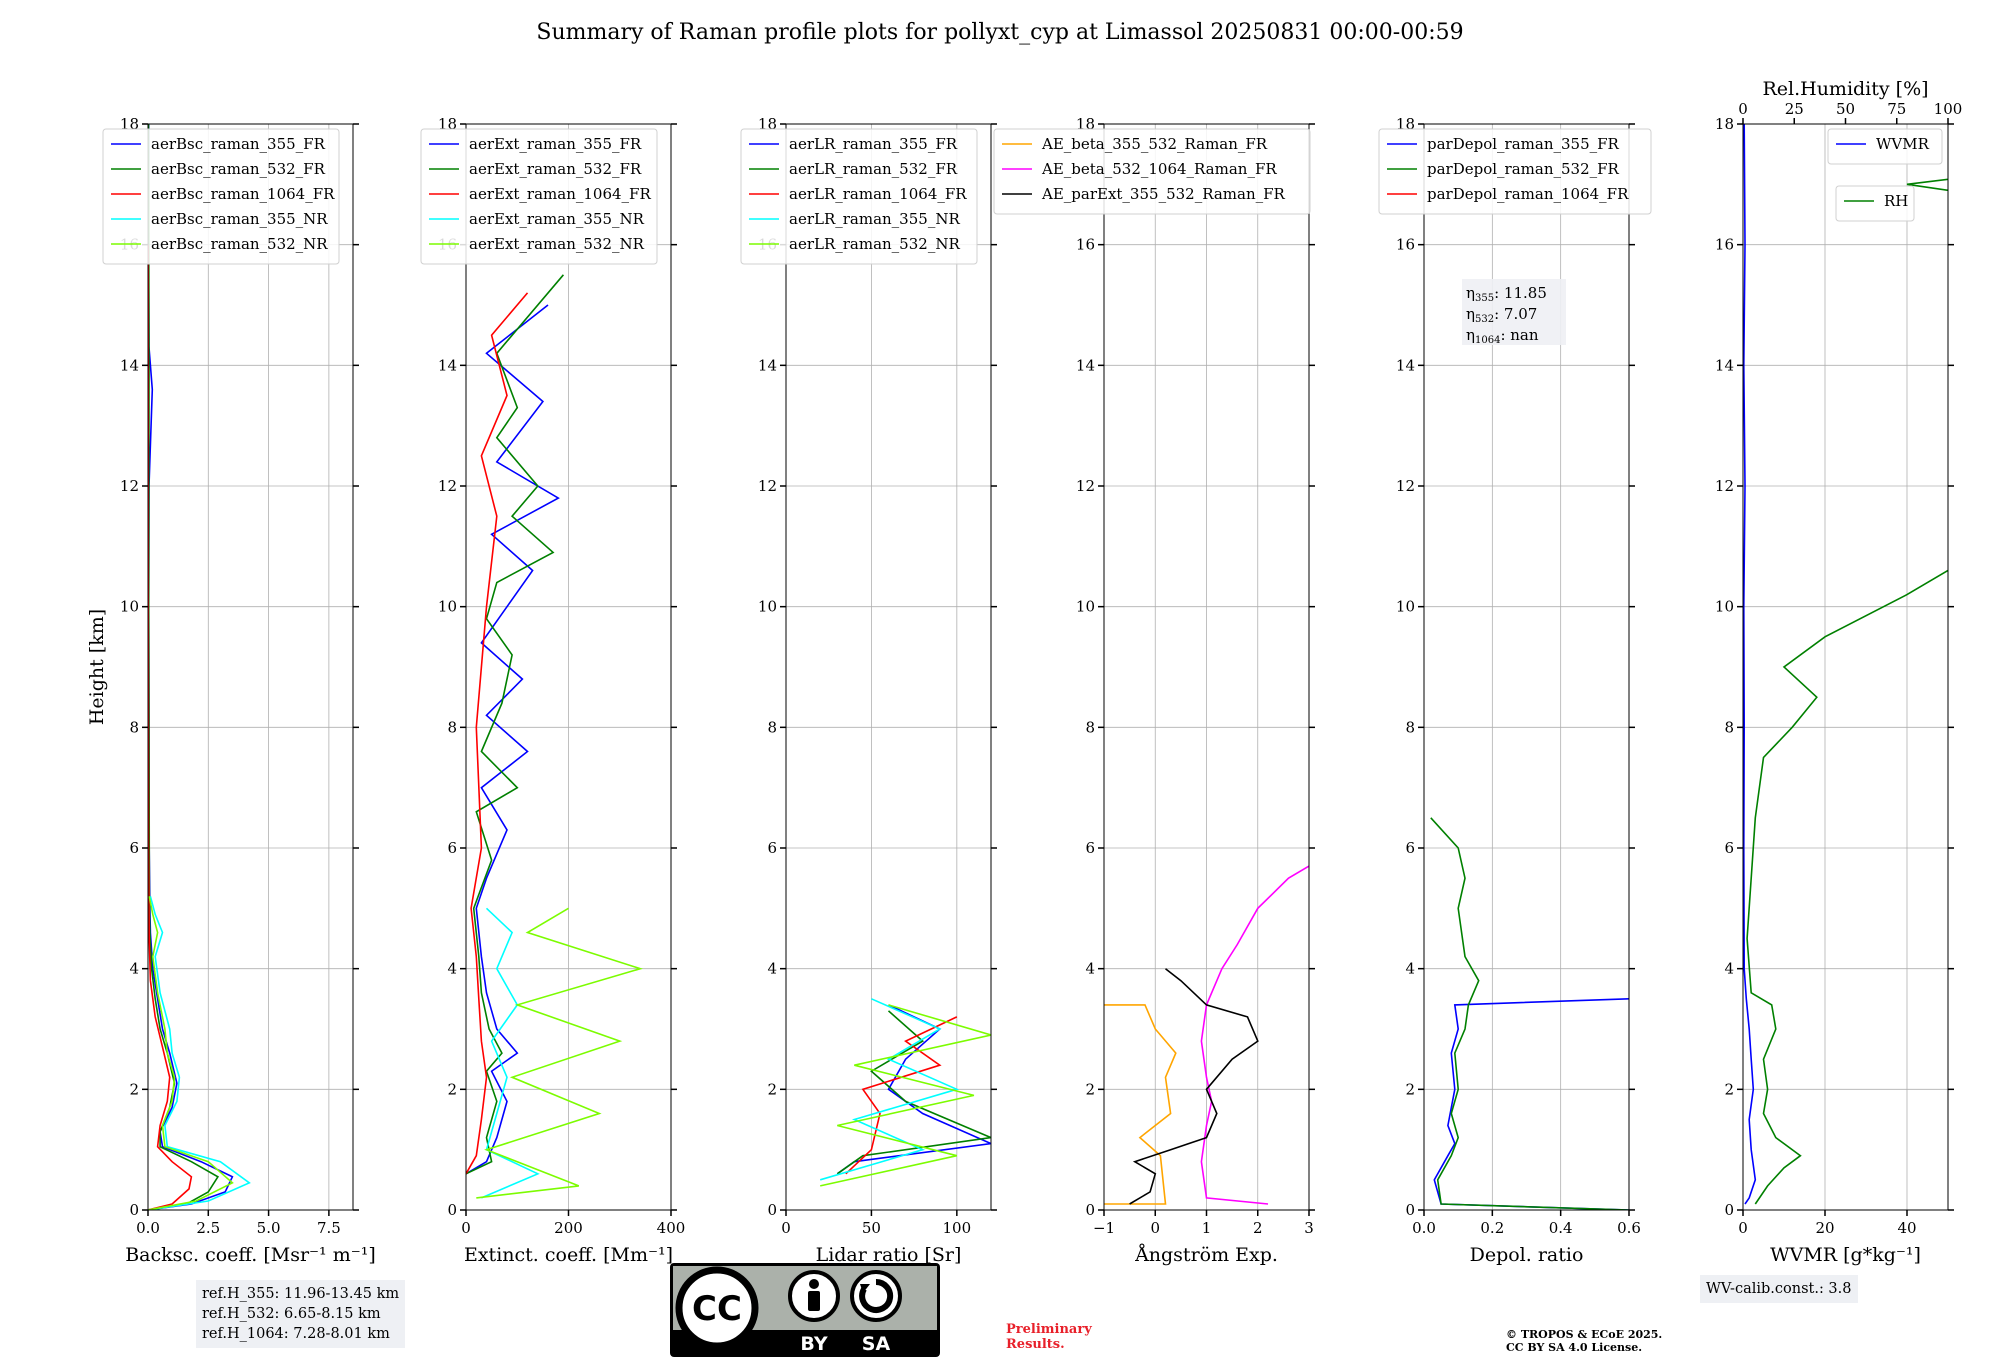  I want to click on eta-1064: η1064: nan, so click(1502, 336).